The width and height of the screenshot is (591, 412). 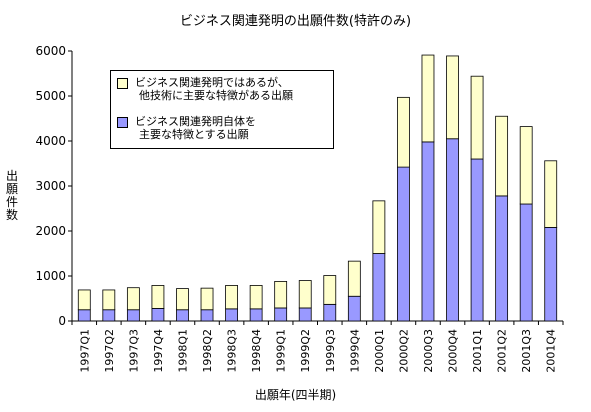 What do you see at coordinates (62, 321) in the screenshot?
I see `y-tick-label: 0` at bounding box center [62, 321].